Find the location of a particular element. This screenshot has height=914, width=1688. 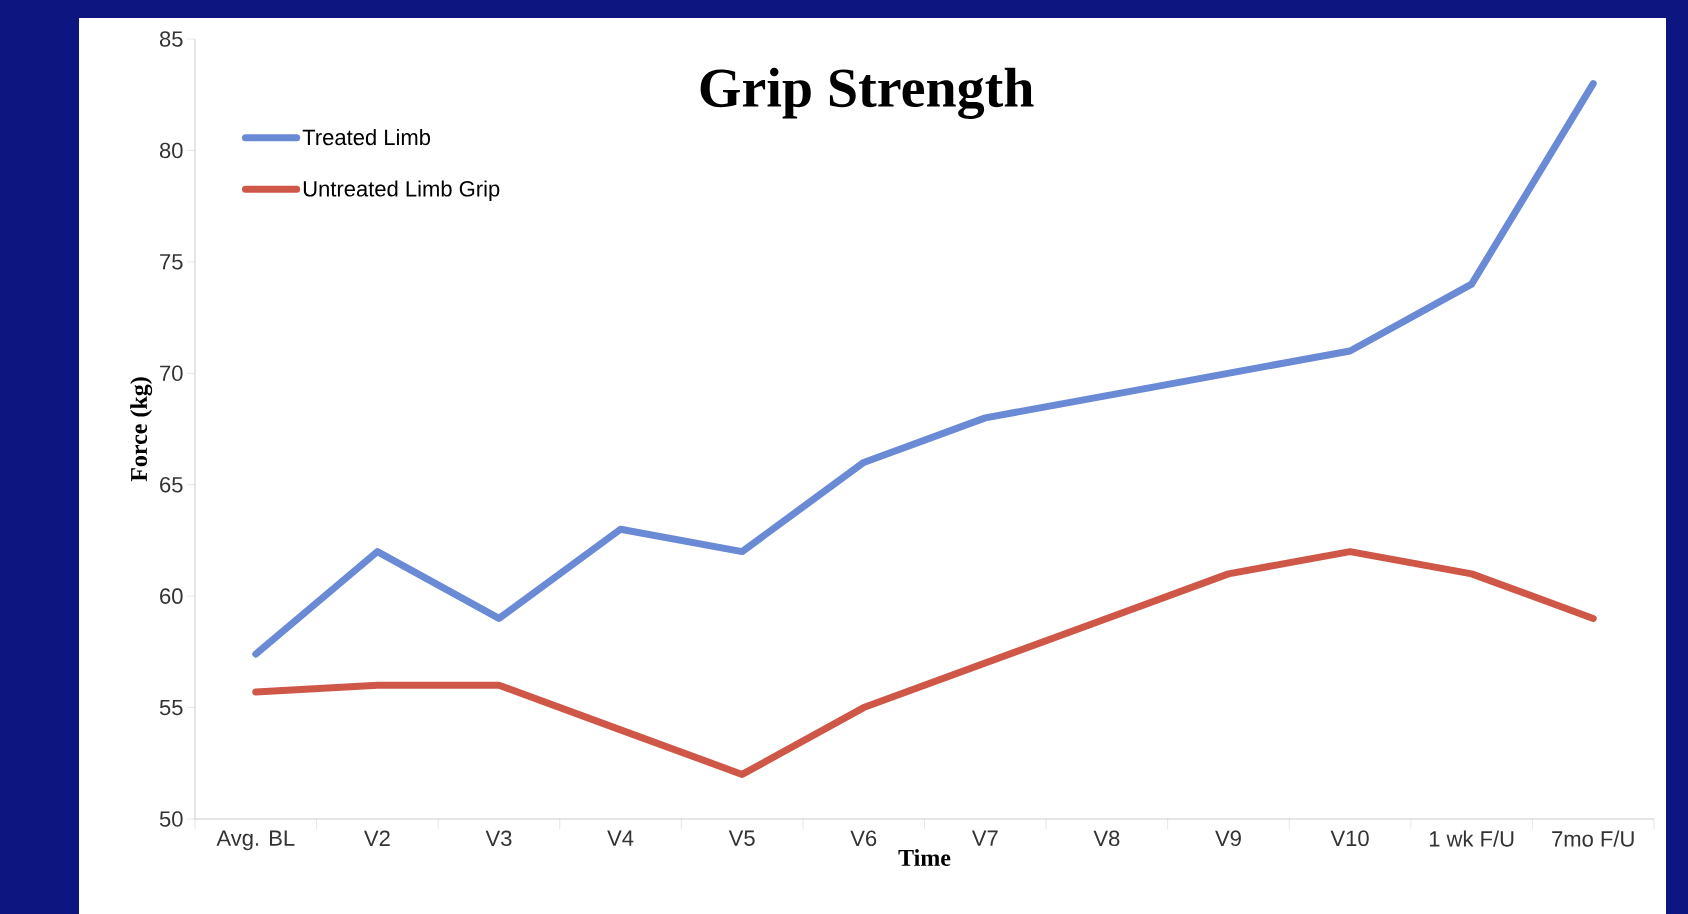

y-tick-label: 70 is located at coordinates (171, 373).